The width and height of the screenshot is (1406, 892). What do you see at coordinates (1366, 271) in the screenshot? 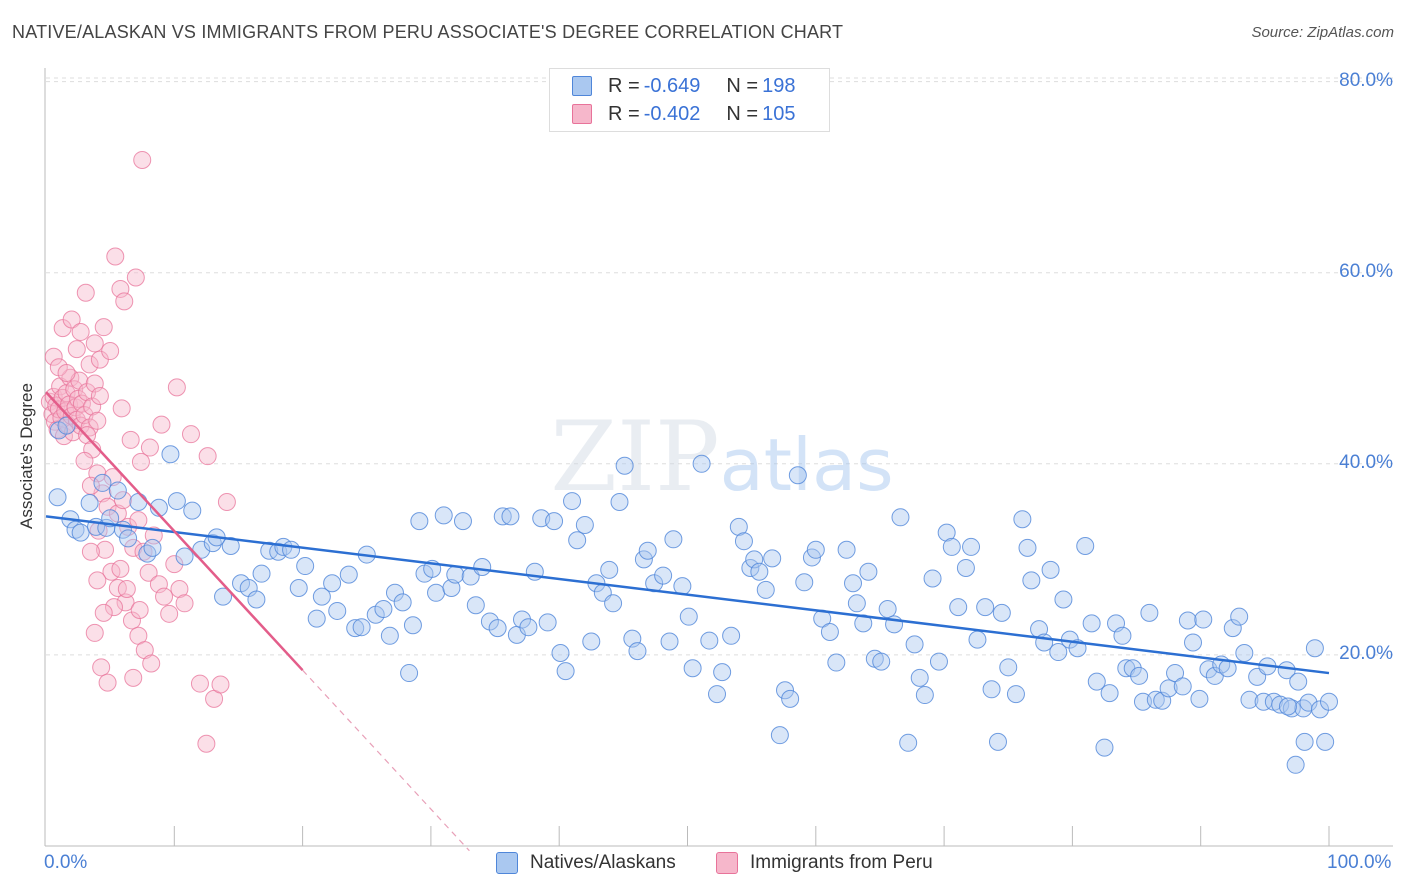
I see `y-tick-label: 60.0%` at bounding box center [1366, 271].